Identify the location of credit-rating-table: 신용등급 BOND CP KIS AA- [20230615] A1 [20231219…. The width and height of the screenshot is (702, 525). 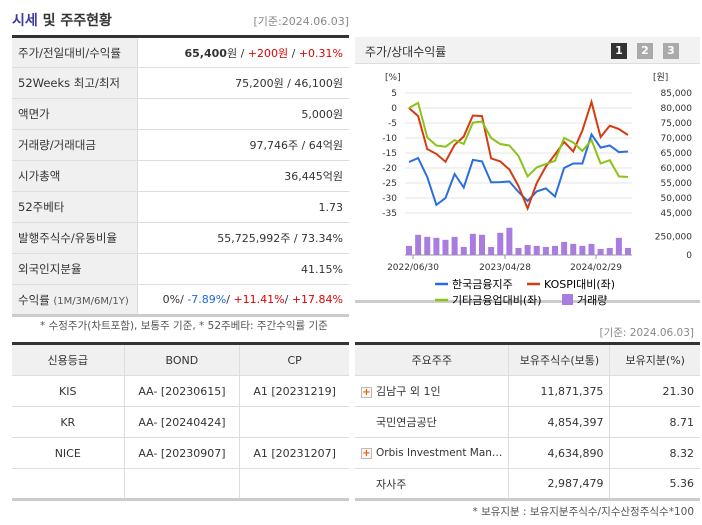
(180, 421).